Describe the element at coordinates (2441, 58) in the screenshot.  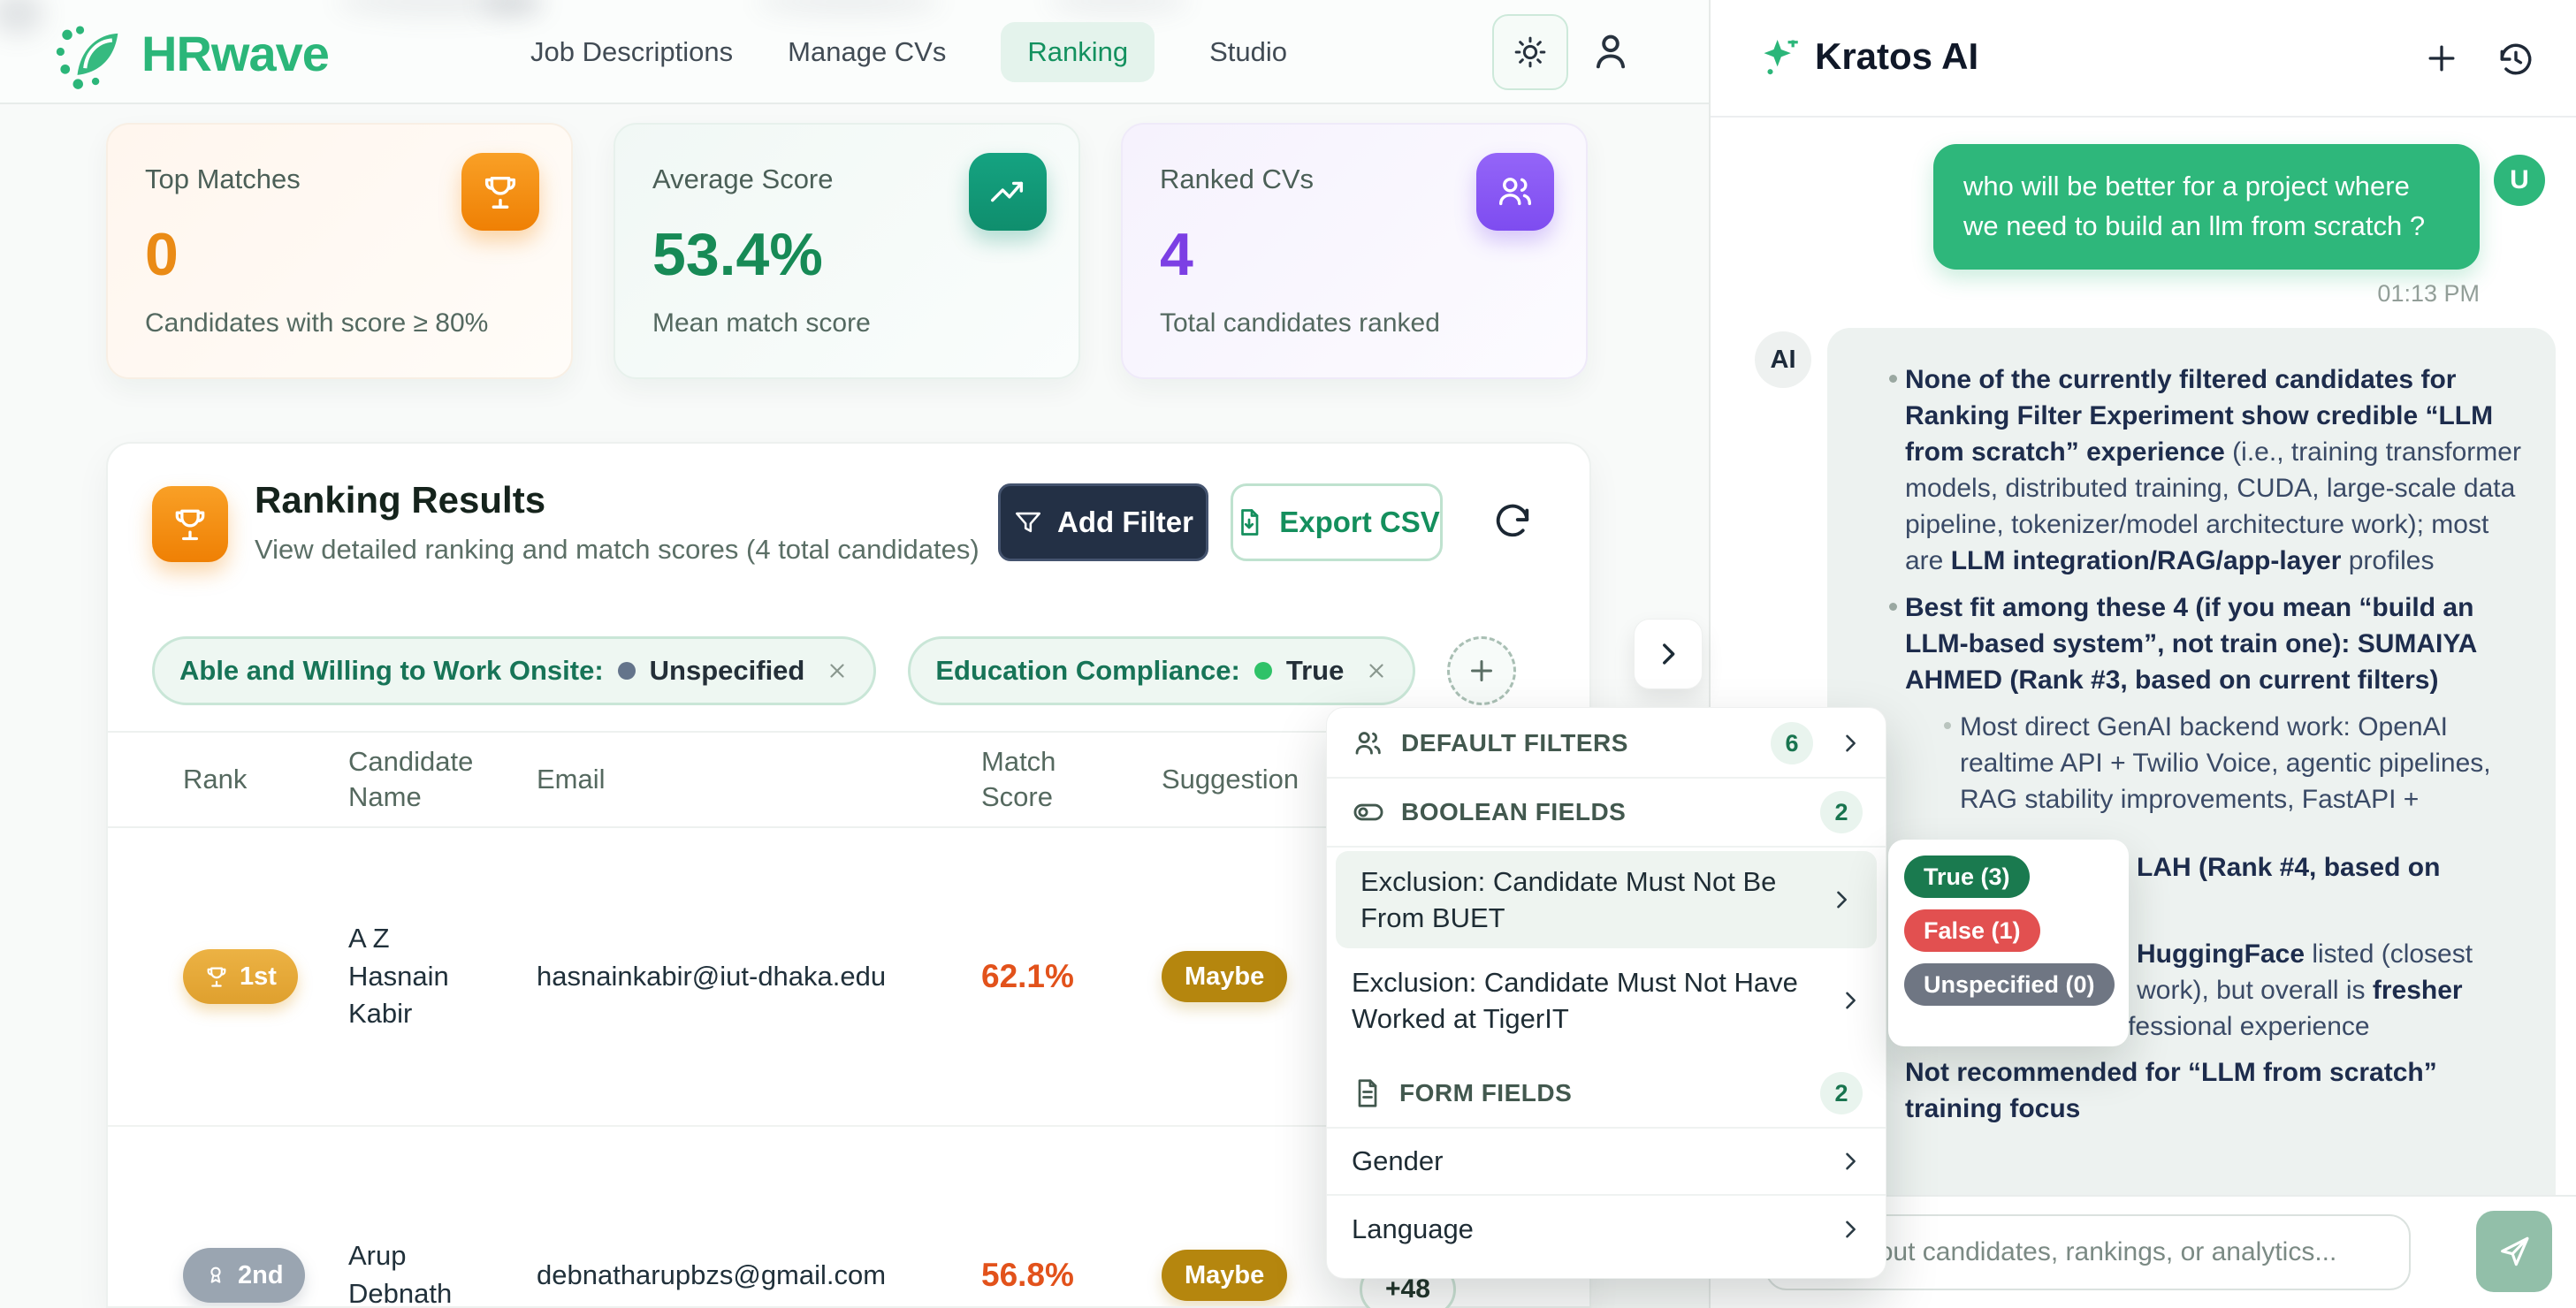
I see `new-chat-button` at that location.